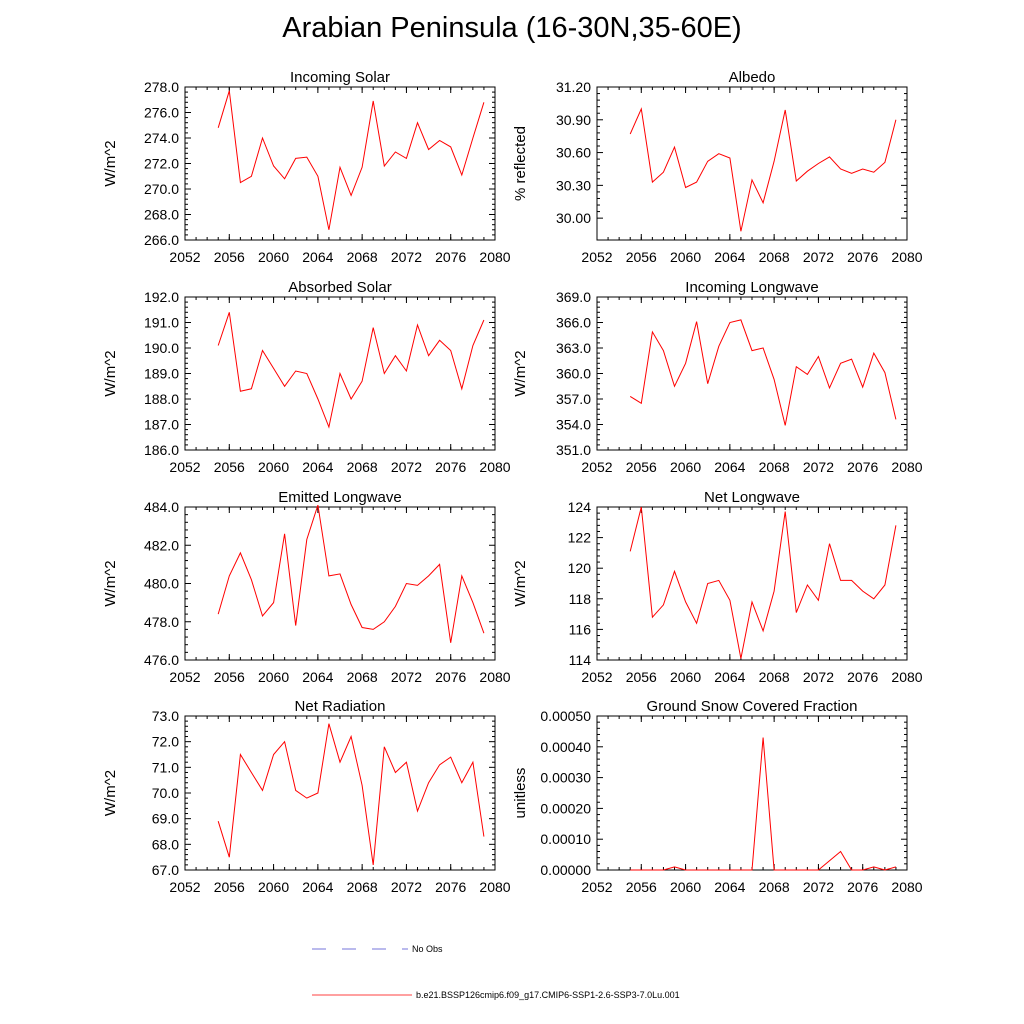 This screenshot has width=1024, height=1024. Describe the element at coordinates (165, 870) in the screenshot. I see `y-tick-label: 67.0` at that location.